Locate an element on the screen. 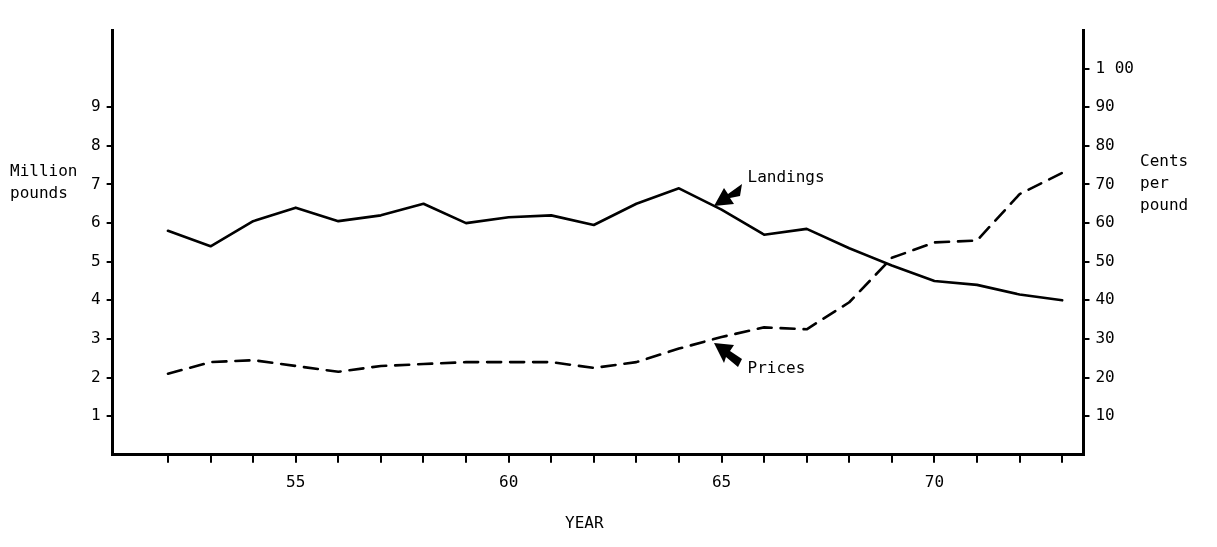  y2-tick-label: 40 is located at coordinates (1105, 299).